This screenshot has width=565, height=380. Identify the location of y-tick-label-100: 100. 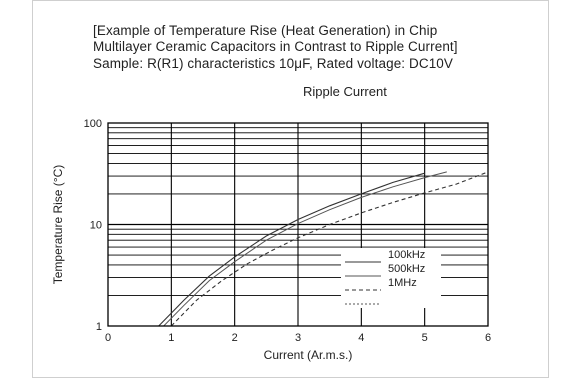
(93, 124).